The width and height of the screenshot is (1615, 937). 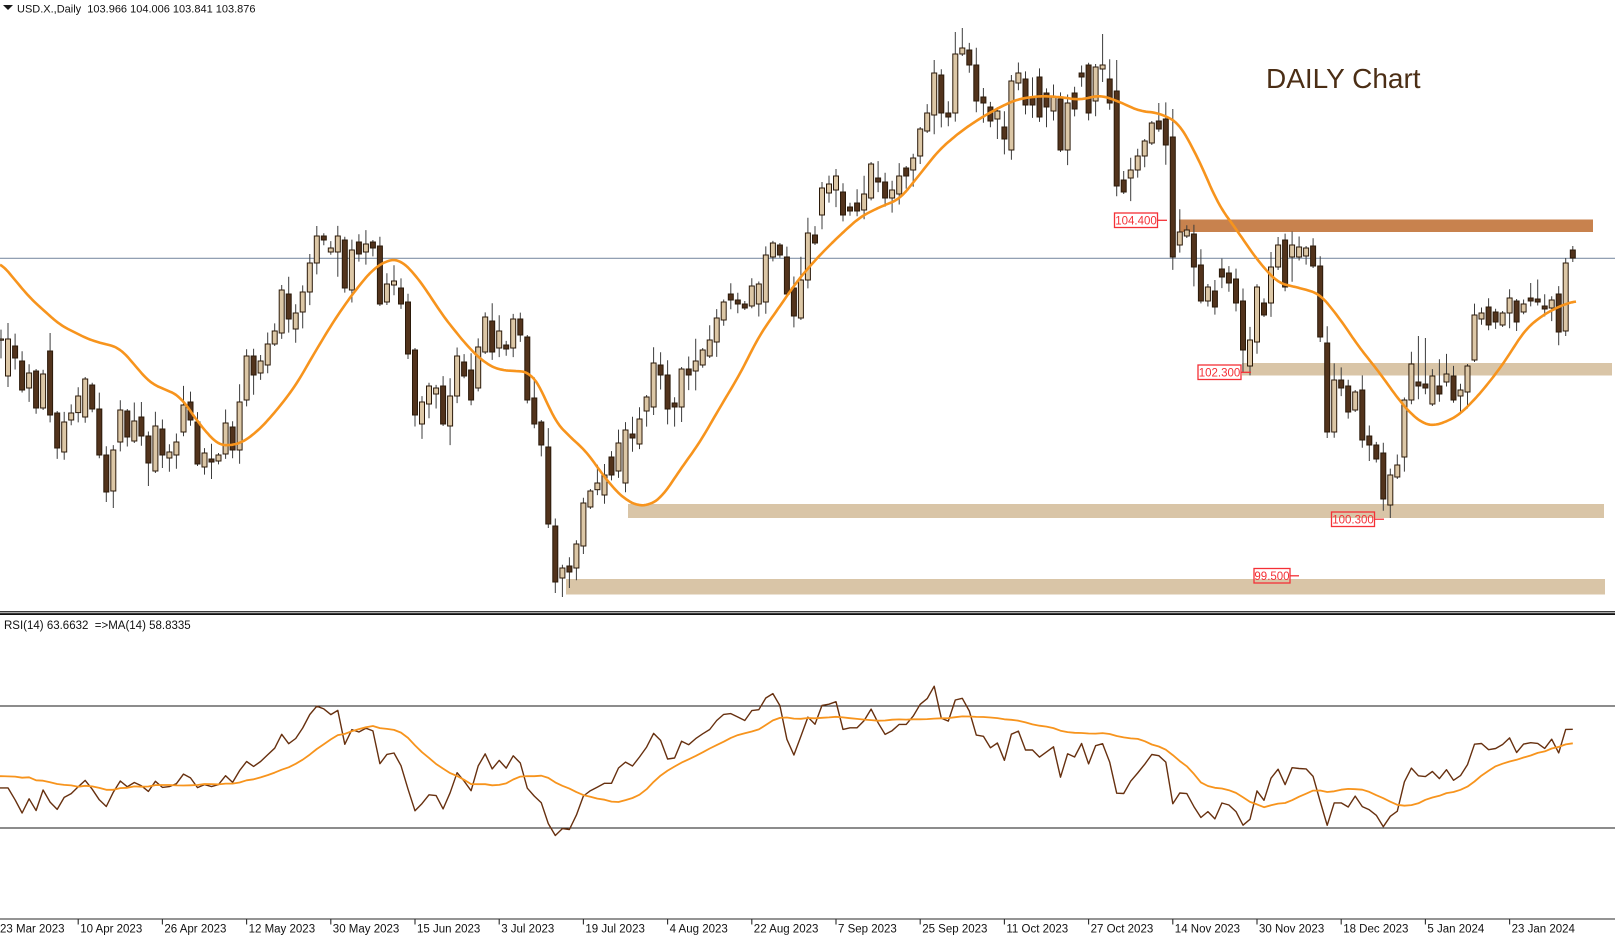 What do you see at coordinates (699, 930) in the screenshot?
I see `svg-text: 4 Aug 2023` at bounding box center [699, 930].